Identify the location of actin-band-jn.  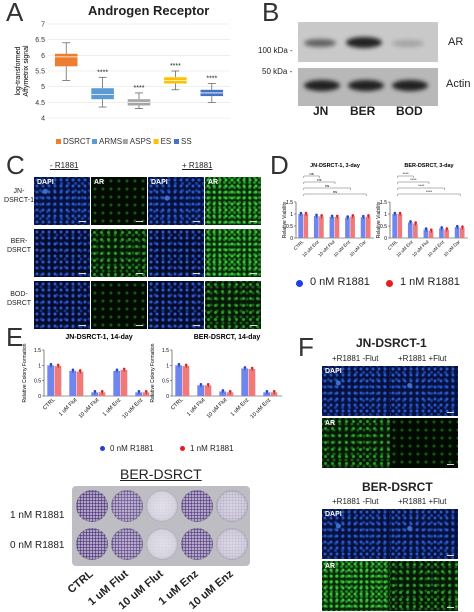
(322, 85).